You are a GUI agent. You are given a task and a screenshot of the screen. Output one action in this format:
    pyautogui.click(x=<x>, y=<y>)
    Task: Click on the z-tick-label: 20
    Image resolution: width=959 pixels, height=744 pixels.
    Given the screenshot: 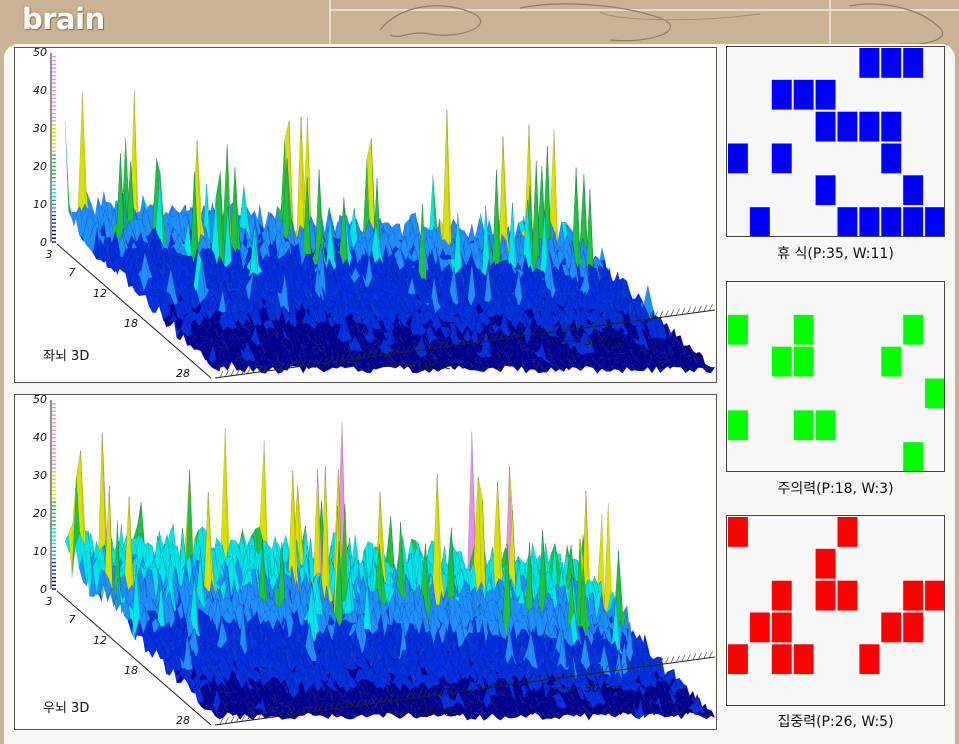 What is the action you would take?
    pyautogui.click(x=40, y=166)
    